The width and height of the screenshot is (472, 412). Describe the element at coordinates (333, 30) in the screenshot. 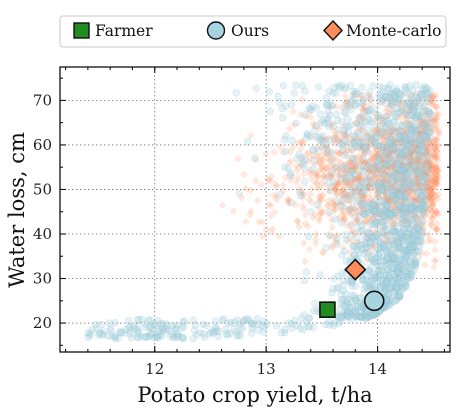

I see `legend-marker-monte-carlo` at that location.